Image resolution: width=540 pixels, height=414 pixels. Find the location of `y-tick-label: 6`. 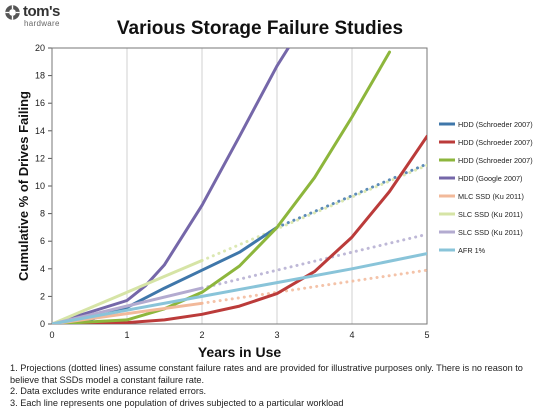

y-tick-label: 6 is located at coordinates (42, 241).